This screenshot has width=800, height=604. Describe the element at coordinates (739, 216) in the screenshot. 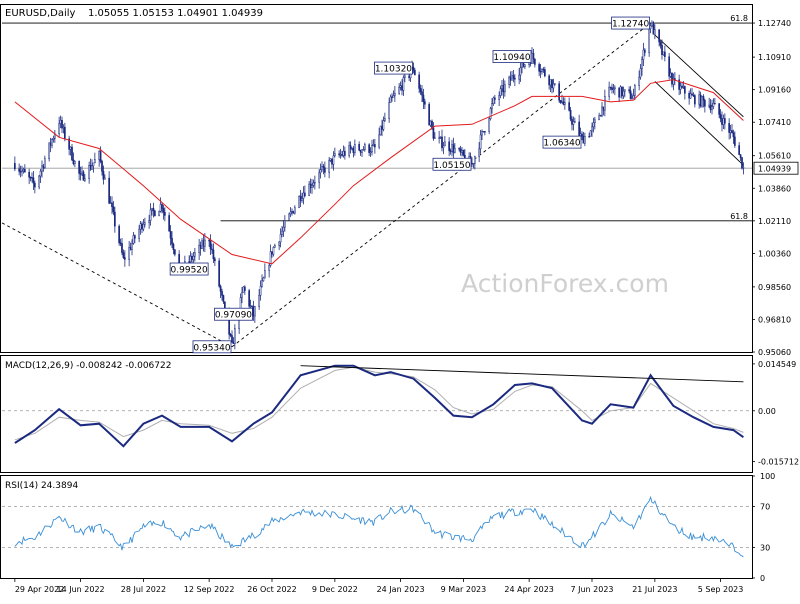

I see `fib-level-label: 61.8` at that location.